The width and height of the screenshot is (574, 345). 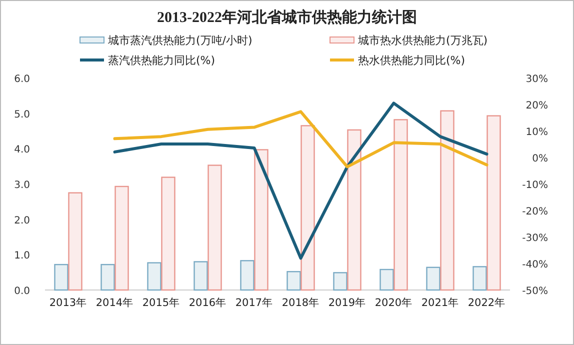 What do you see at coordinates (540, 159) in the screenshot?
I see `y2-tick-label: 0%` at bounding box center [540, 159].